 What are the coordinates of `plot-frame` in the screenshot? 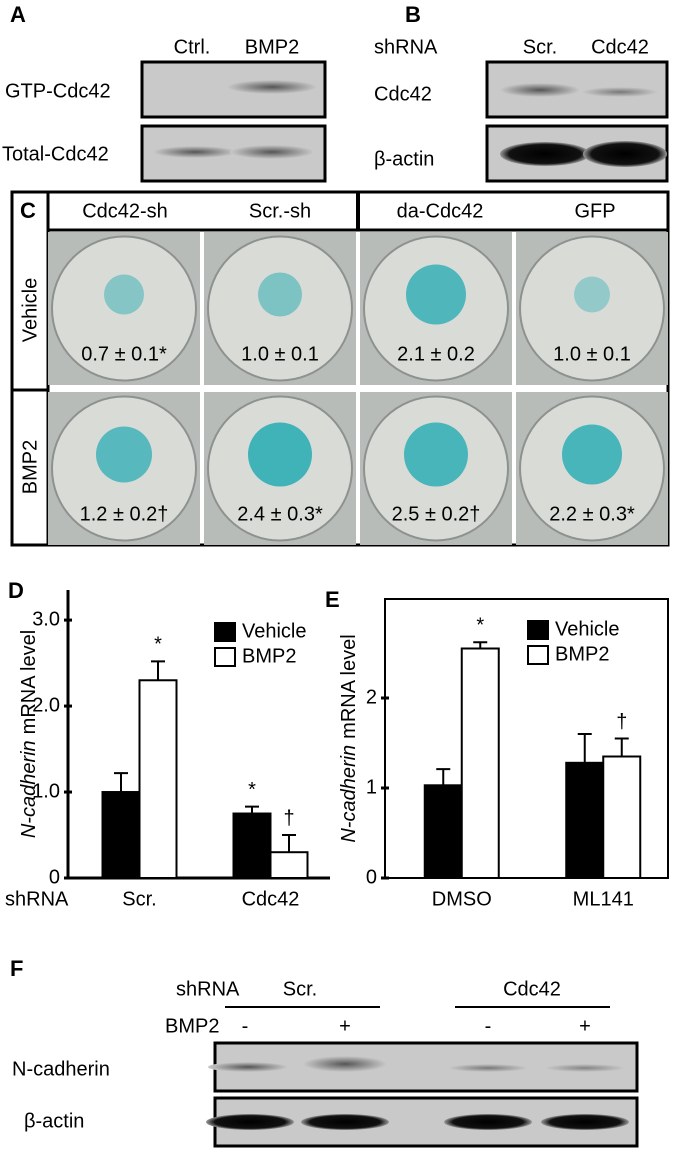 It's located at (526, 738).